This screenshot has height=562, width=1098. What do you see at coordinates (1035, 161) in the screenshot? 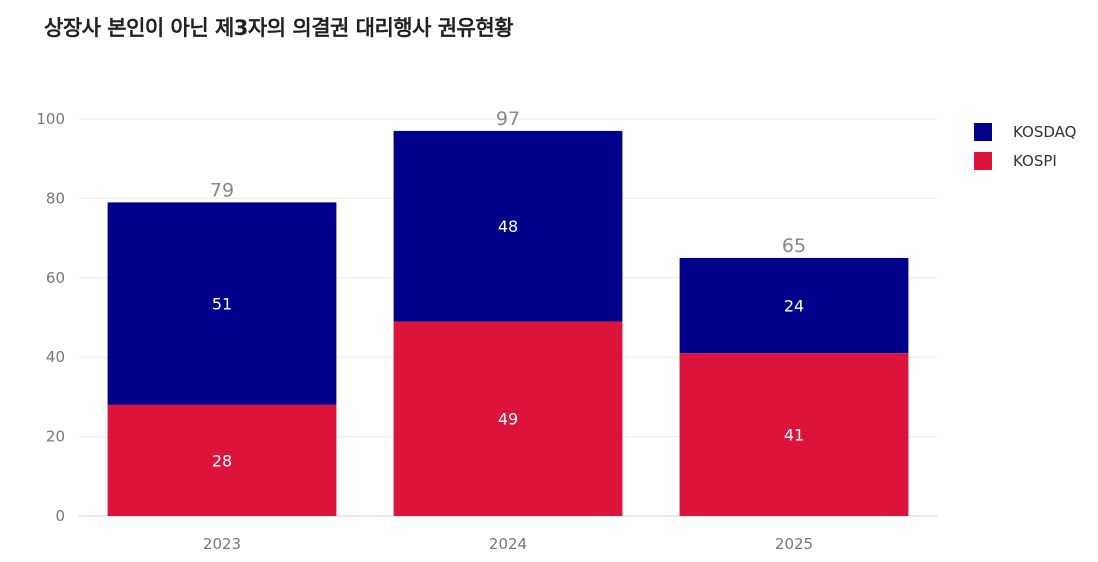
I see `legend-label-kospi: KOSPI` at bounding box center [1035, 161].